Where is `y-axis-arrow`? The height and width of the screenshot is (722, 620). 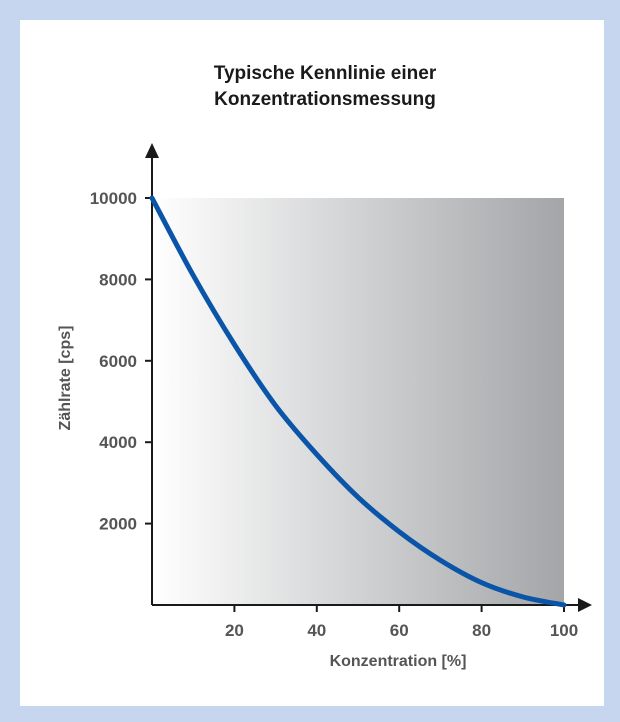 y-axis-arrow is located at coordinates (152, 150).